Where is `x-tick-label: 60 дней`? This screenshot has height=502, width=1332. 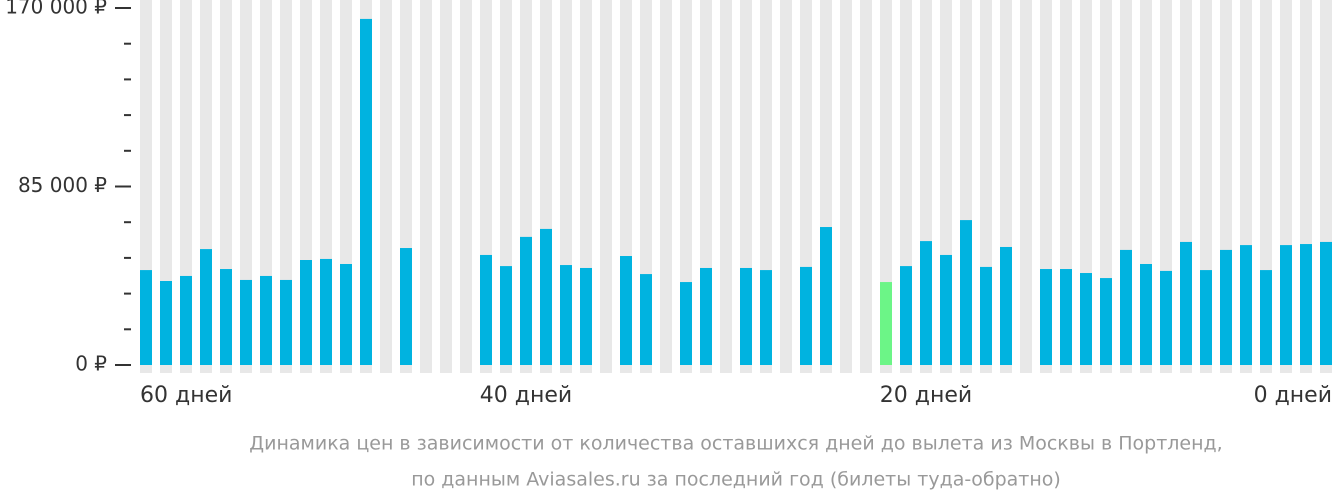
x-tick-label: 60 дней is located at coordinates (186, 395).